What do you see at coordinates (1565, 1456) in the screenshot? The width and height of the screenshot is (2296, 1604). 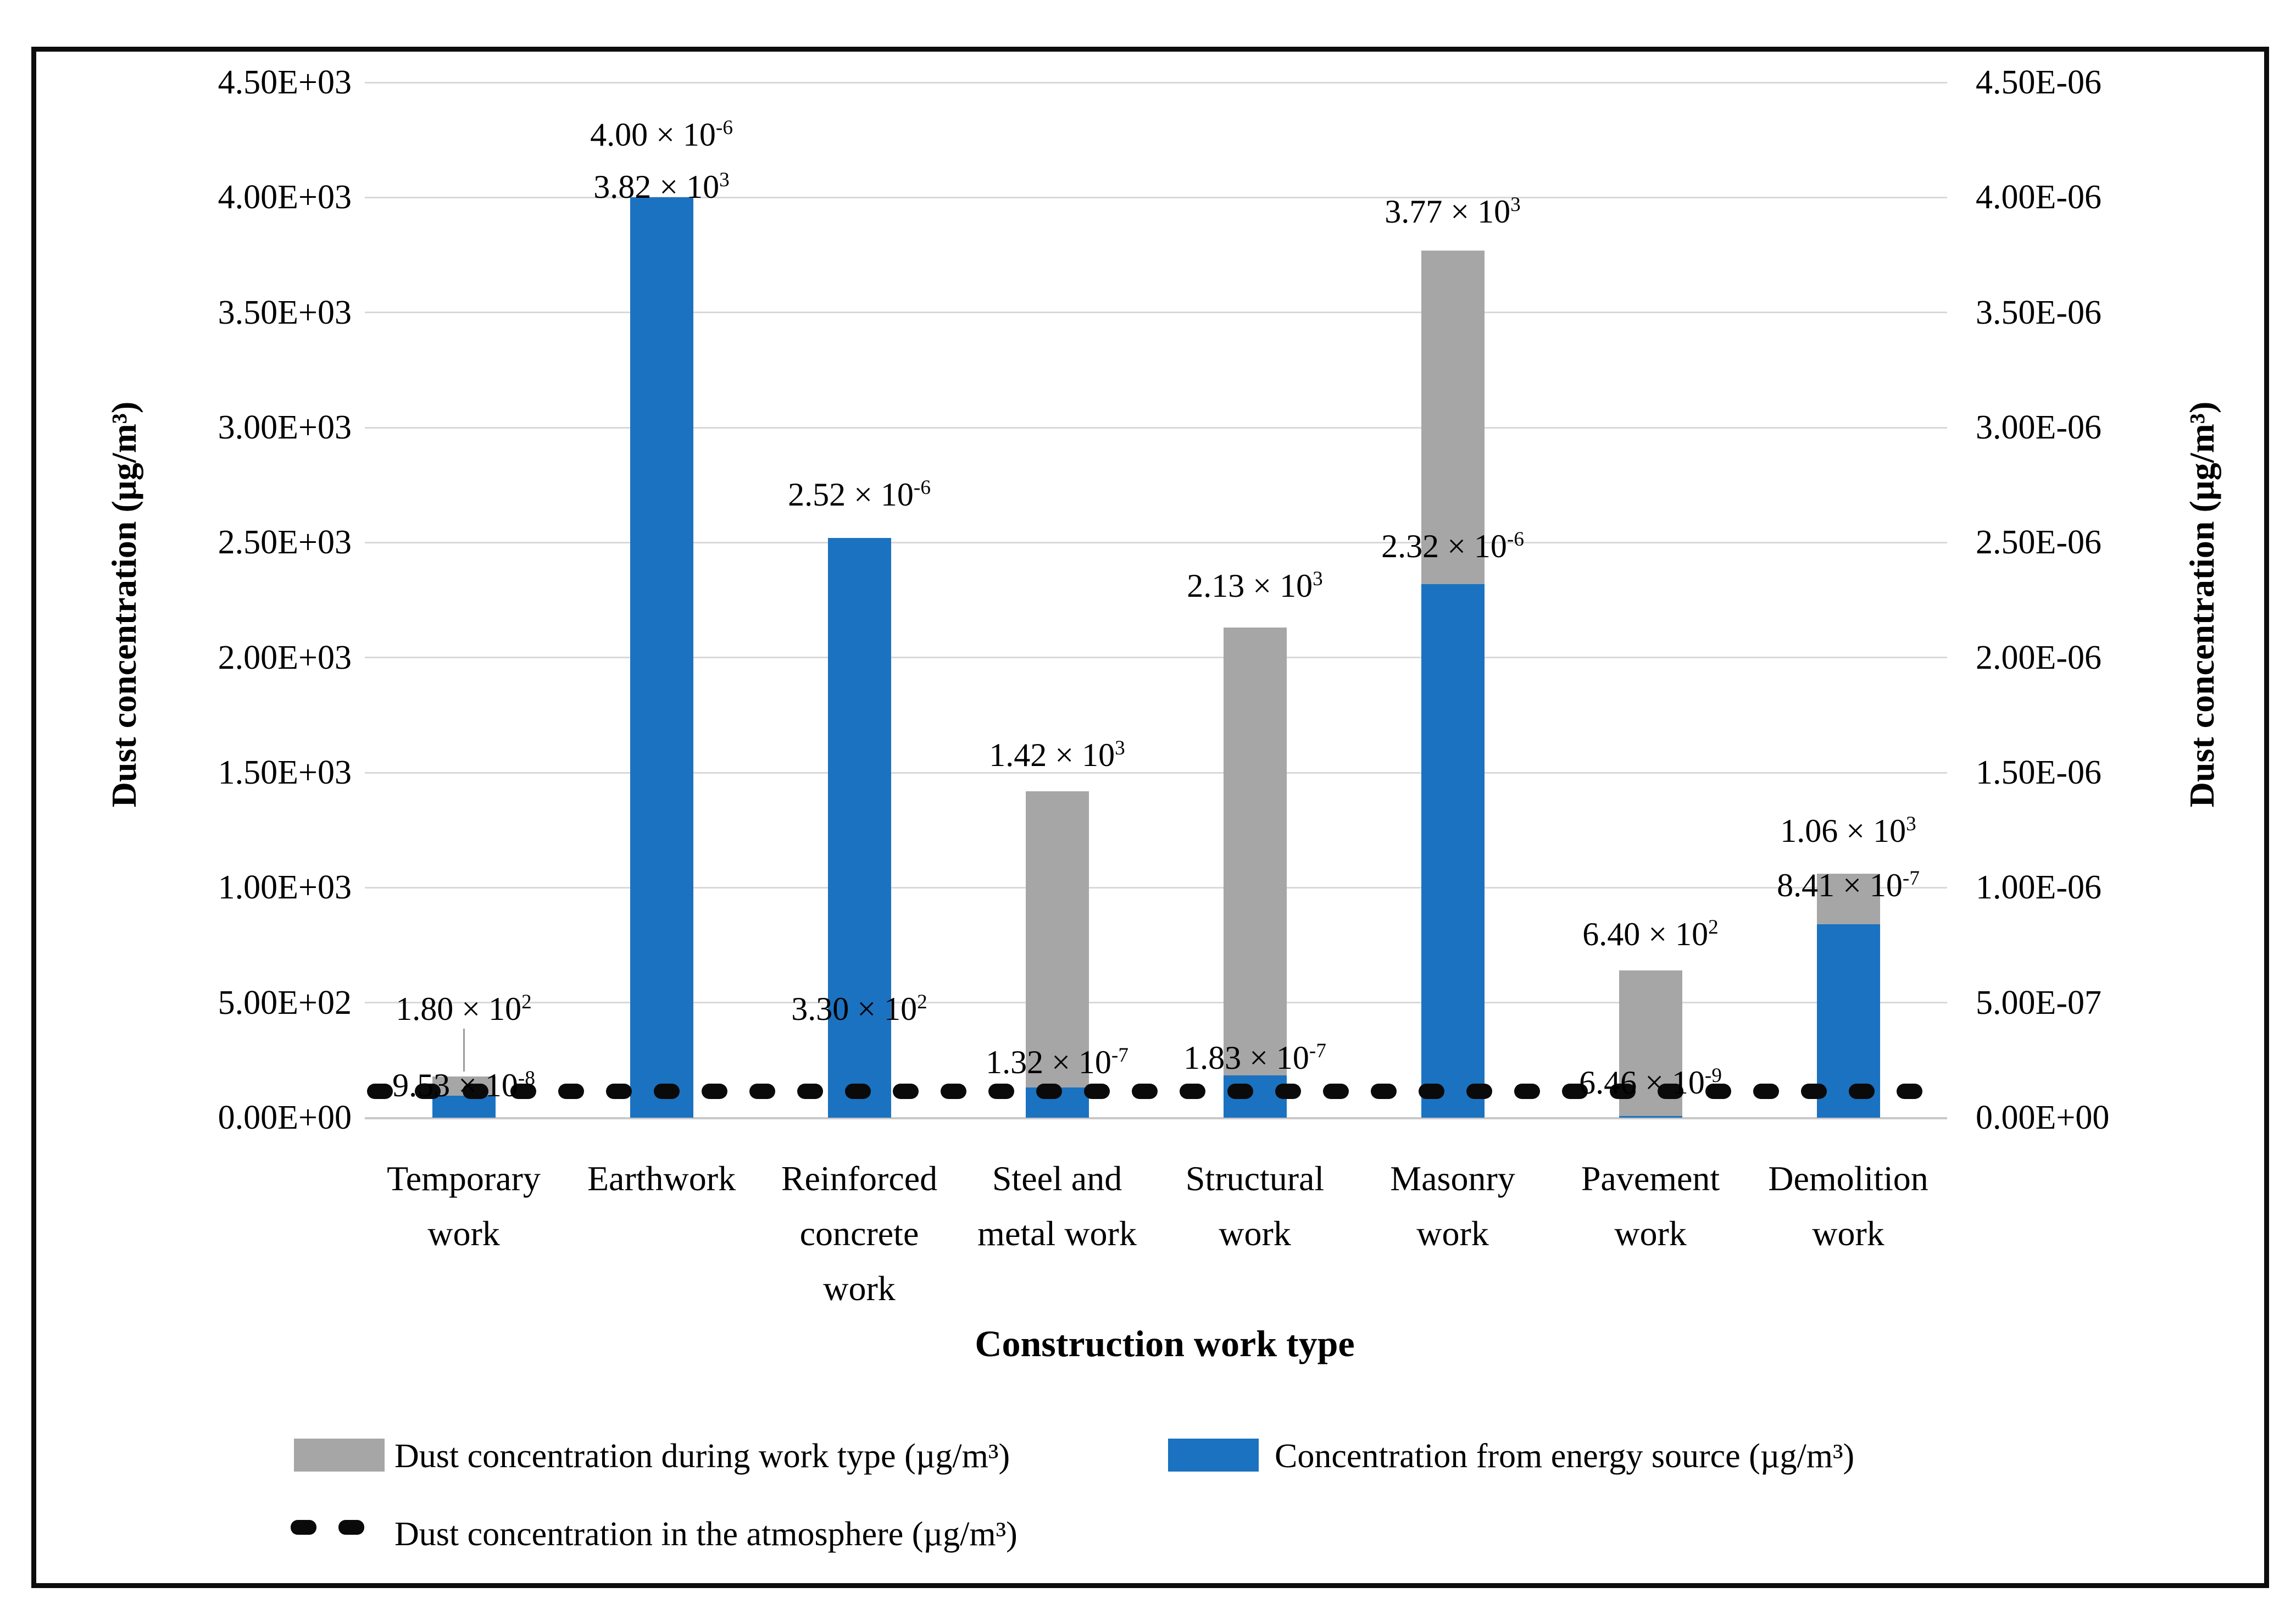 I see `legend-label-energy-source: Concentration from energy source (µg/m³)` at bounding box center [1565, 1456].